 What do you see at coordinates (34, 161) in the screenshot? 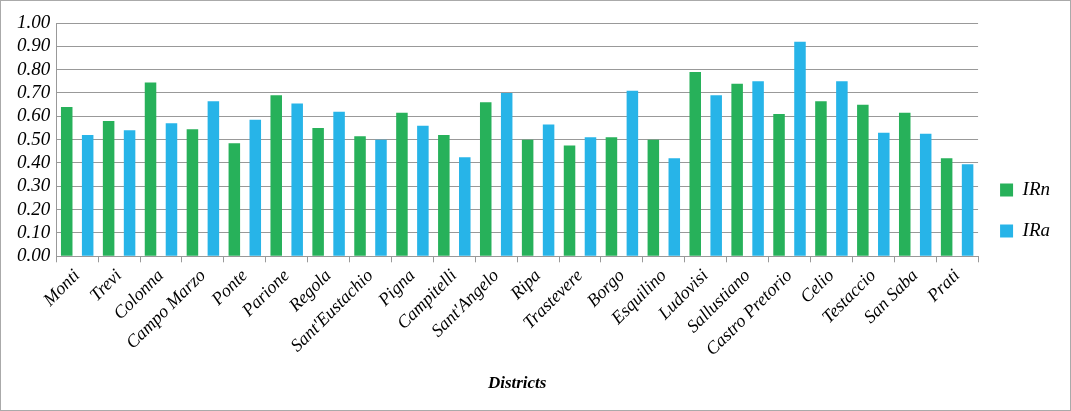
I see `y-tick-label: 0.40` at bounding box center [34, 161].